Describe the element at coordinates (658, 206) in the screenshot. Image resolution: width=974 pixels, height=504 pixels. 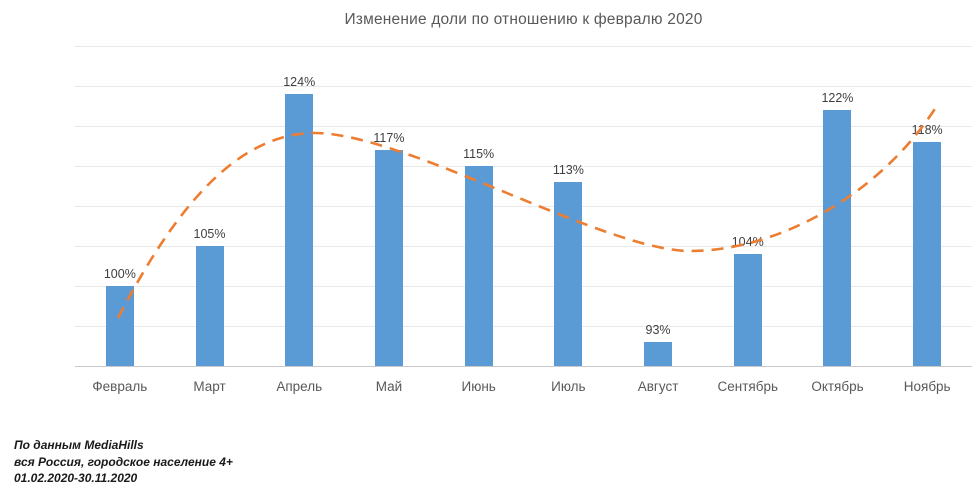
I see `bar-column: 93%` at that location.